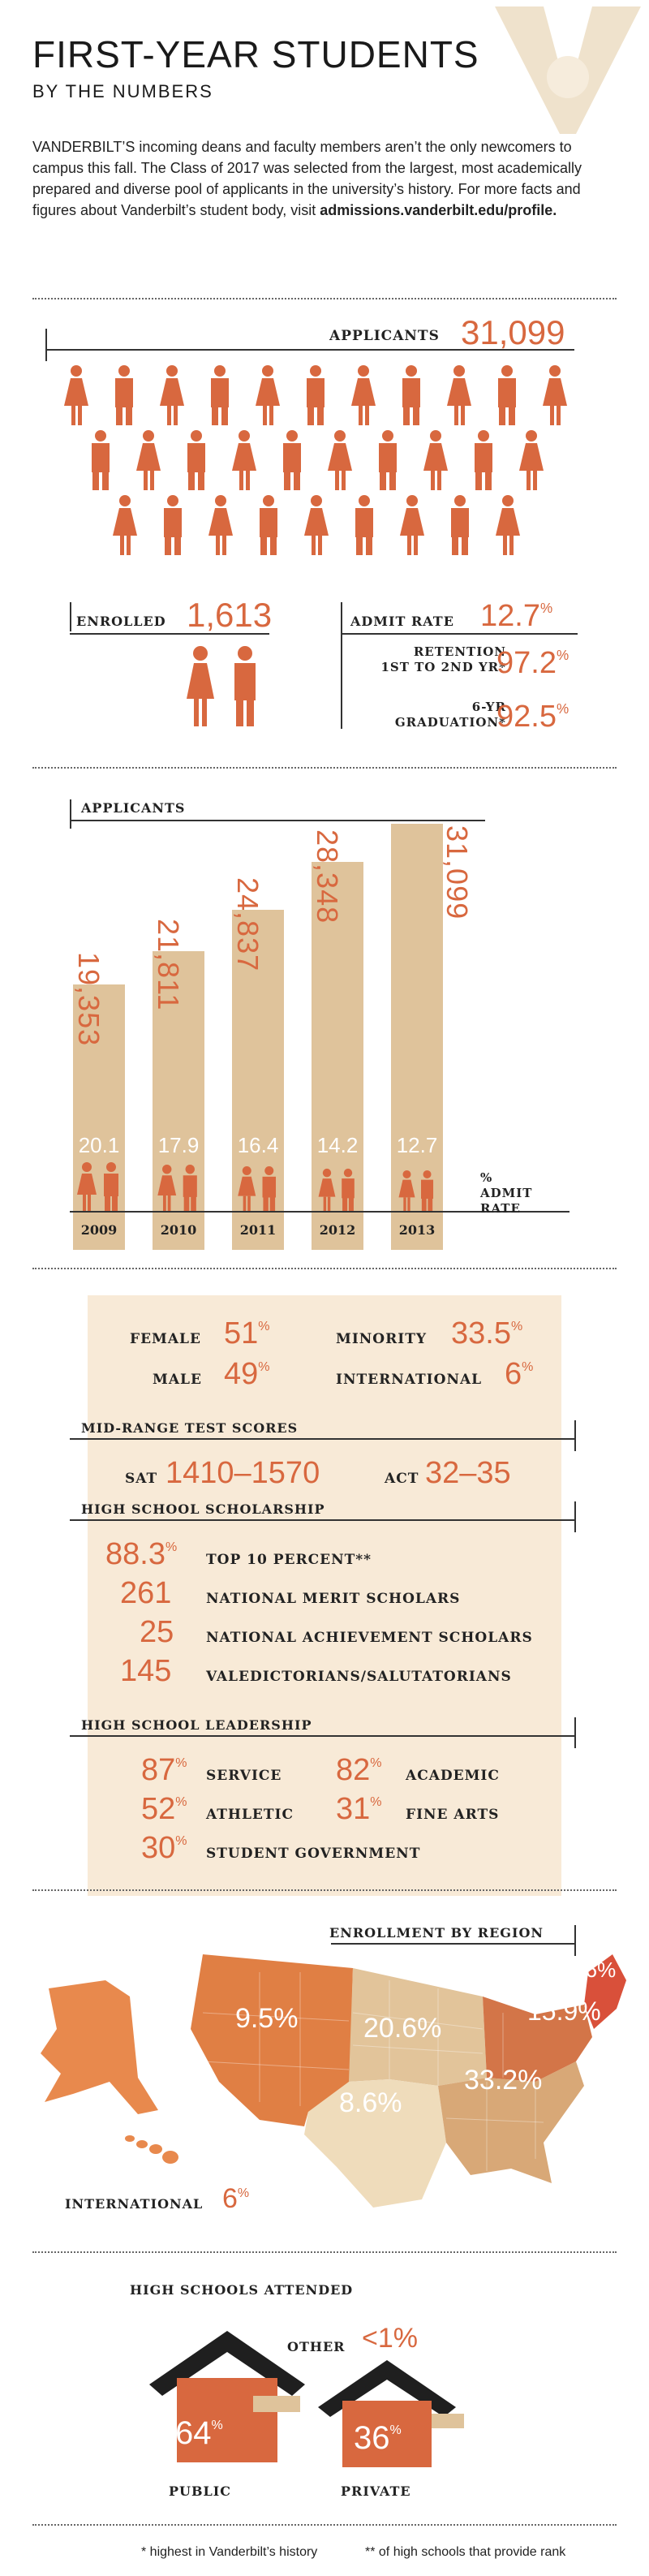 This screenshot has height=2576, width=649. What do you see at coordinates (592, 1970) in the screenshot?
I see `region-newengland-value: 5.6%` at bounding box center [592, 1970].